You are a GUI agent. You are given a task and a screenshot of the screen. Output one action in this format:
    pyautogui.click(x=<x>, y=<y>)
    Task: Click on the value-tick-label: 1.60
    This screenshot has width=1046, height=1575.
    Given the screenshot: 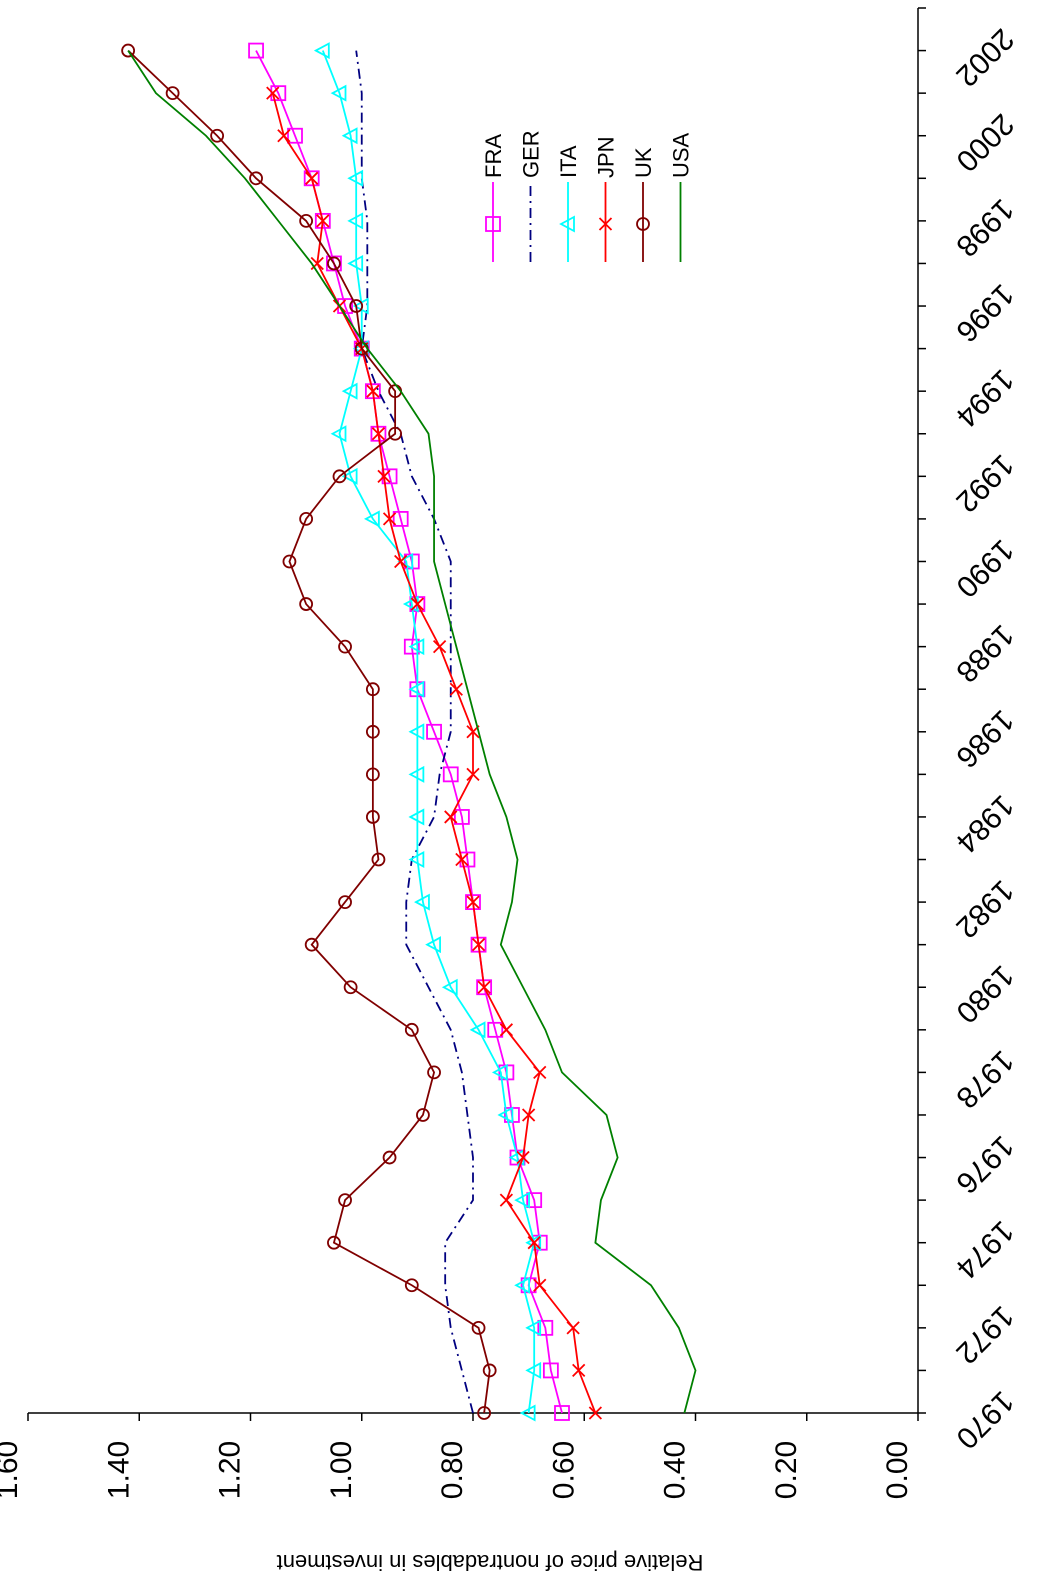 What is the action you would take?
    pyautogui.click(x=12, y=1470)
    